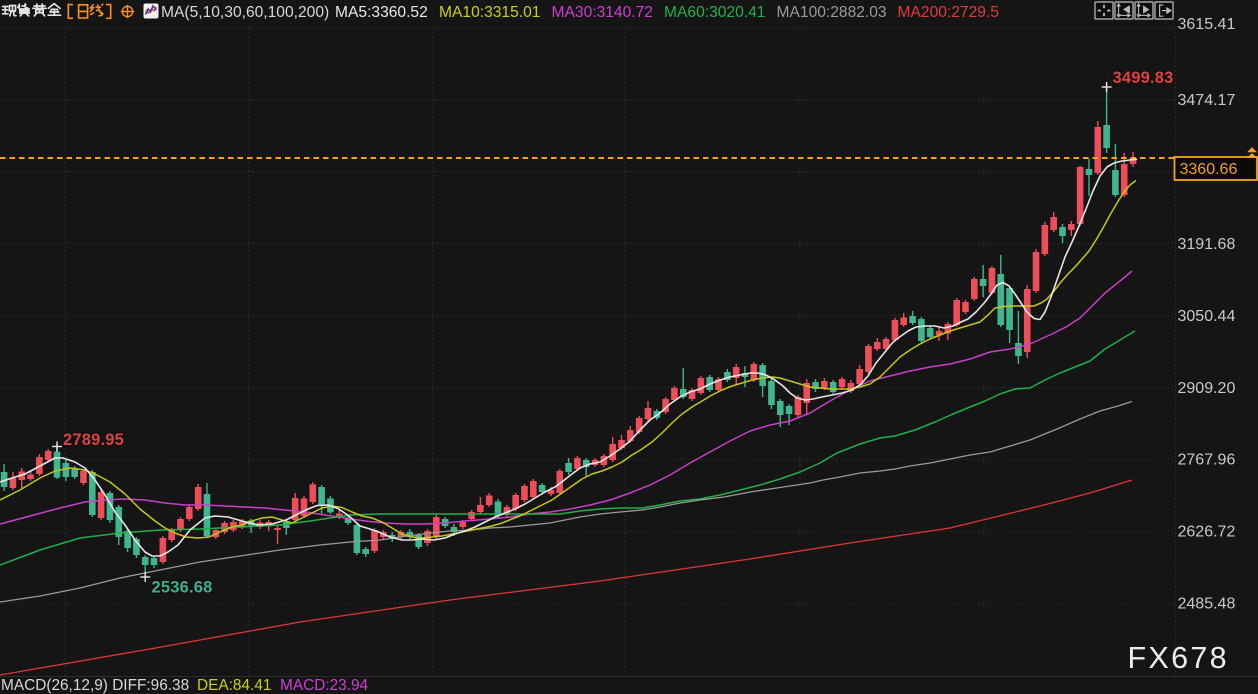 Image resolution: width=1258 pixels, height=694 pixels. What do you see at coordinates (245, 12) in the screenshot?
I see `svg-text: MA(5,10,30,60,100,200)` at bounding box center [245, 12].